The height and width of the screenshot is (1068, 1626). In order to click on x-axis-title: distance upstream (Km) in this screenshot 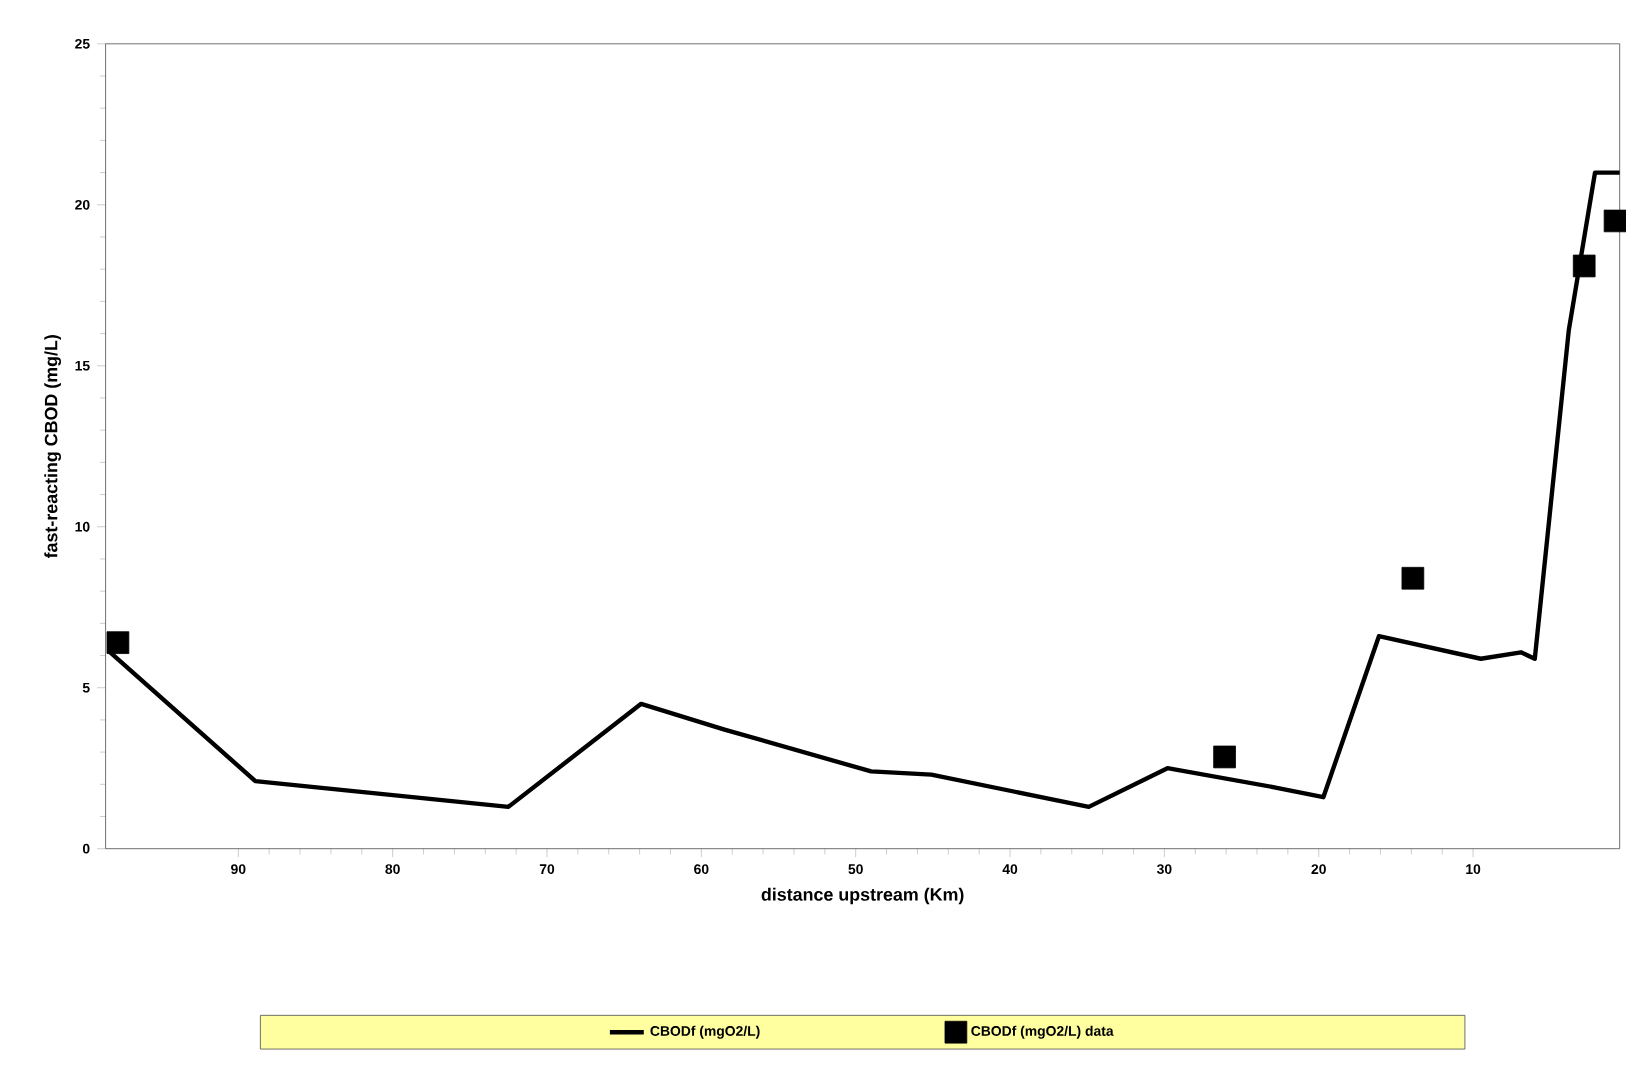, I will do `click(862, 896)`.